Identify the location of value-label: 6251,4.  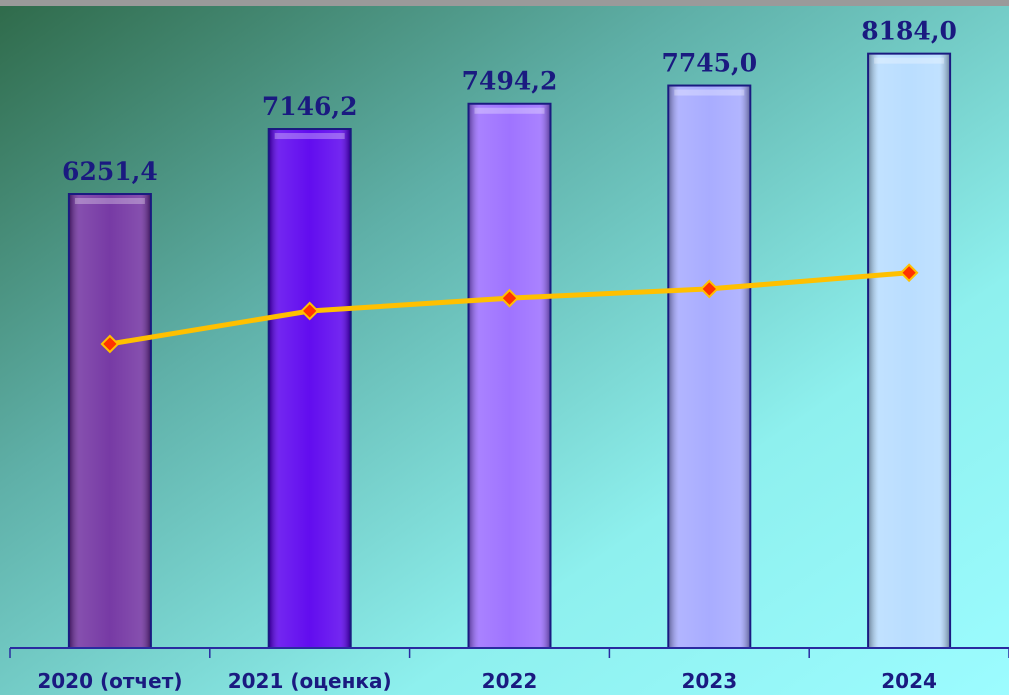
(110, 171).